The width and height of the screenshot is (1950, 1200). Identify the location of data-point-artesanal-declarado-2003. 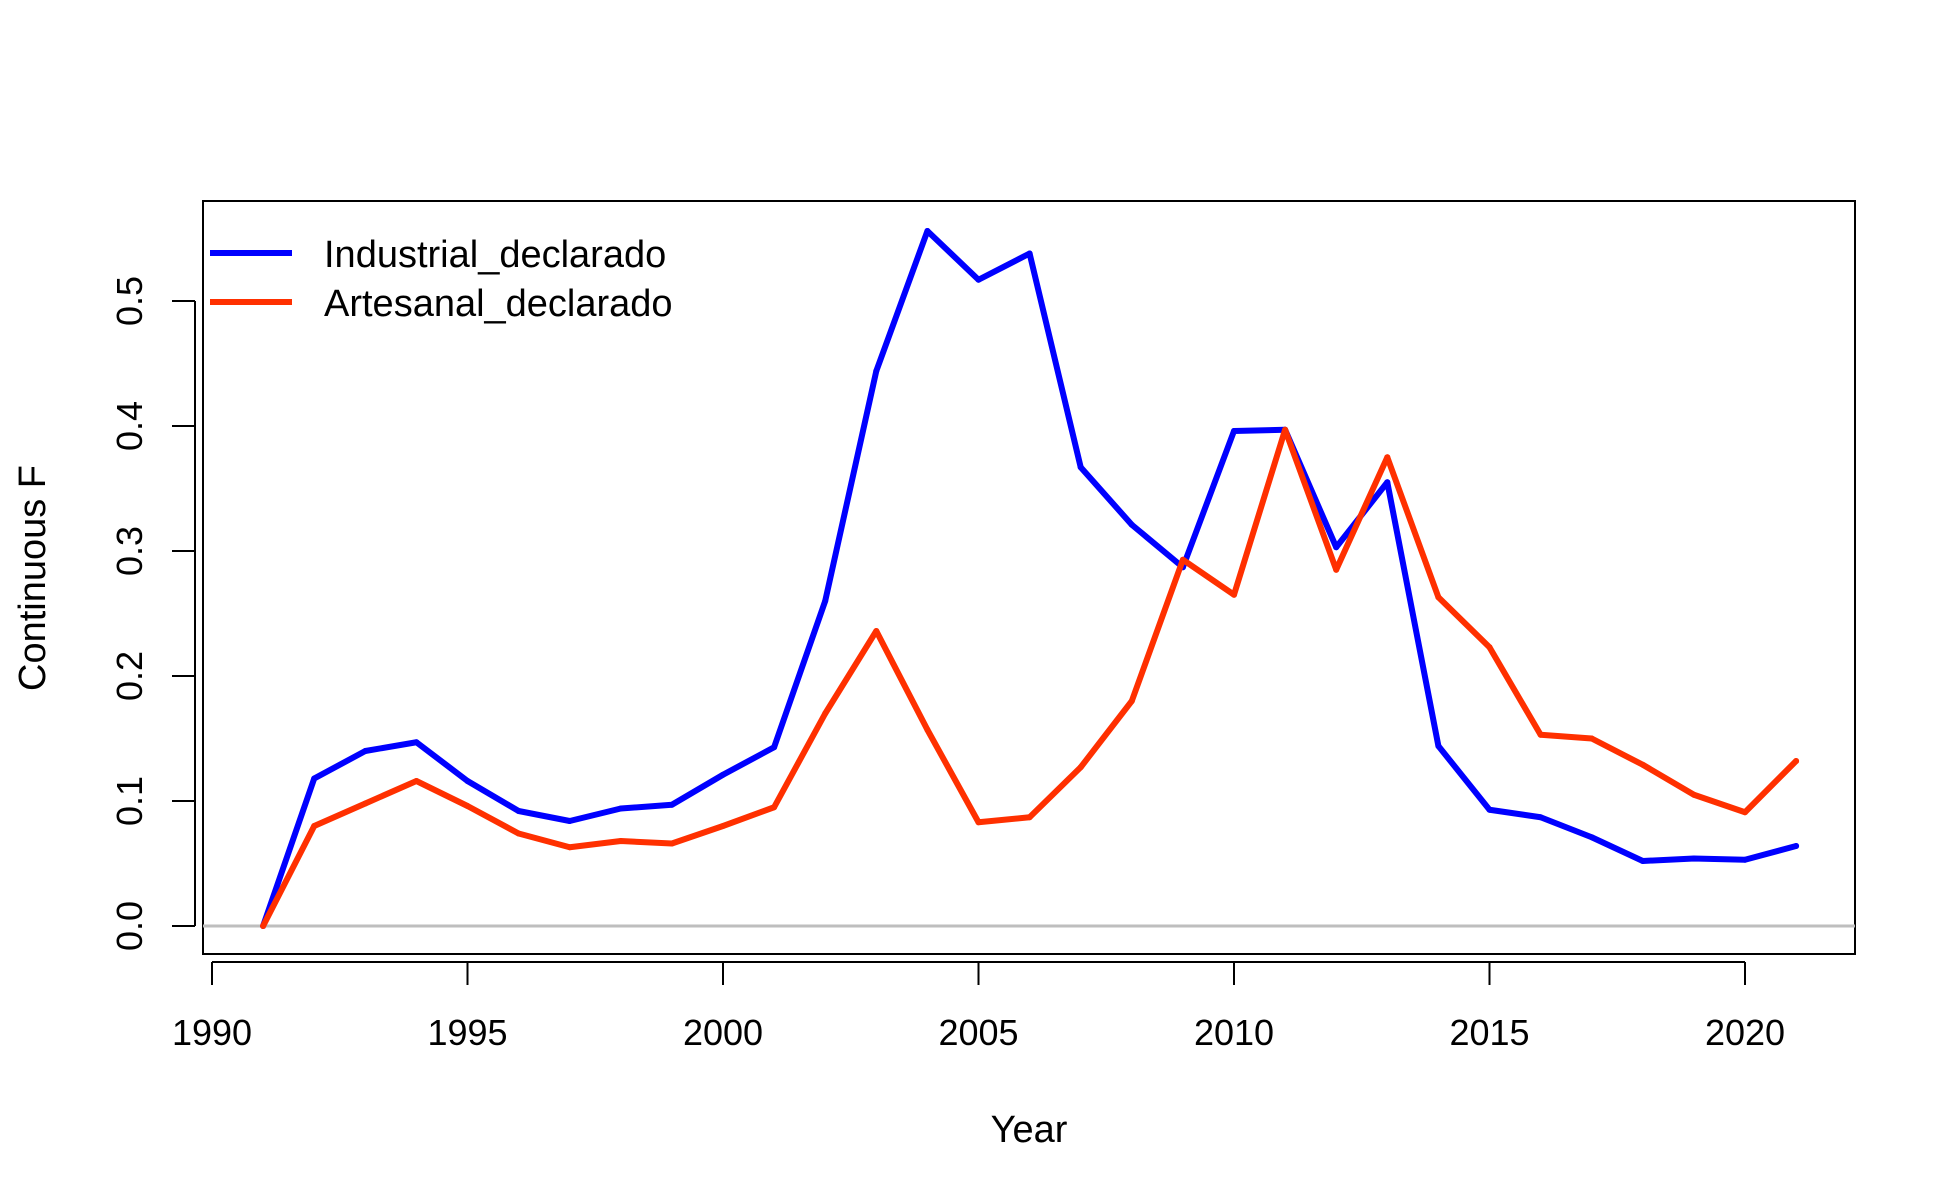
(876, 631).